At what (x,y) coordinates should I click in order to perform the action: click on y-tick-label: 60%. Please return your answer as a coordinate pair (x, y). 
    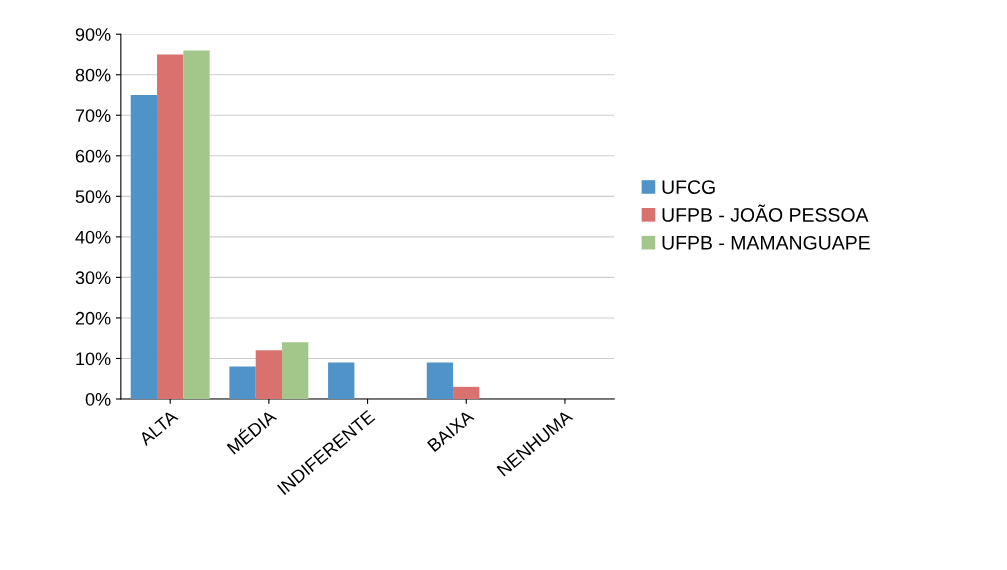
    Looking at the image, I should click on (93, 156).